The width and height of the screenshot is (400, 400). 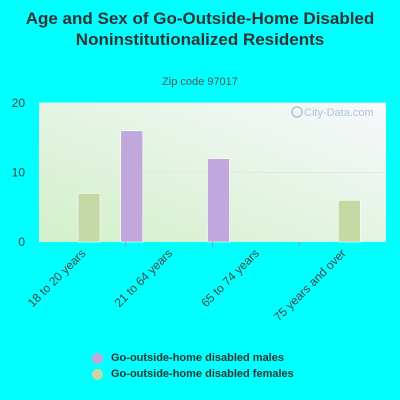 What do you see at coordinates (144, 278) in the screenshot?
I see `x-tick-label: 21 to 64 years` at bounding box center [144, 278].